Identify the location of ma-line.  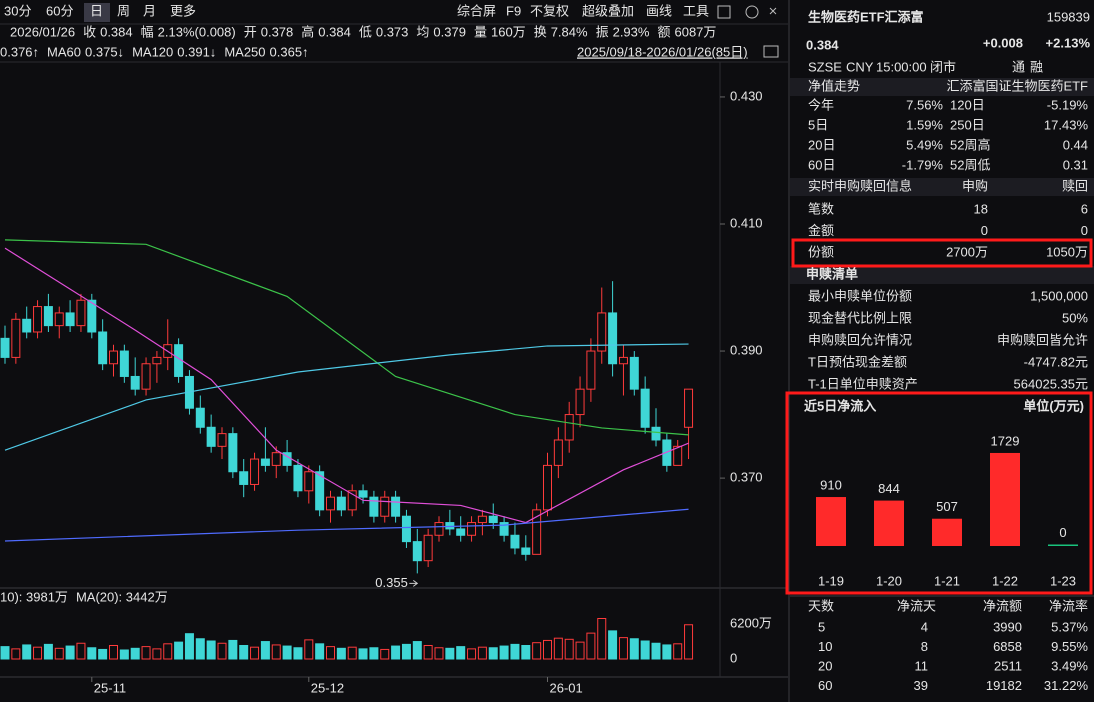
(346, 525).